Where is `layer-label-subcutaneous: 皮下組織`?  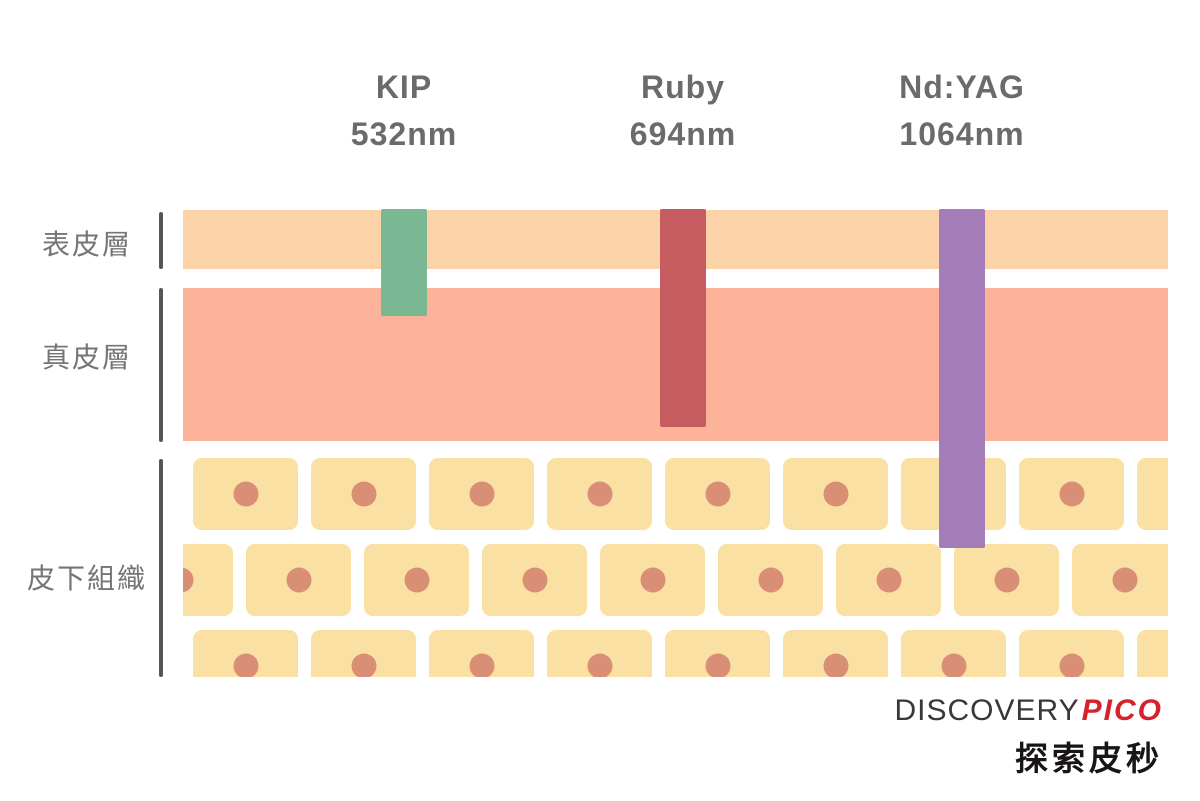
layer-label-subcutaneous: 皮下組織 is located at coordinates (86, 578).